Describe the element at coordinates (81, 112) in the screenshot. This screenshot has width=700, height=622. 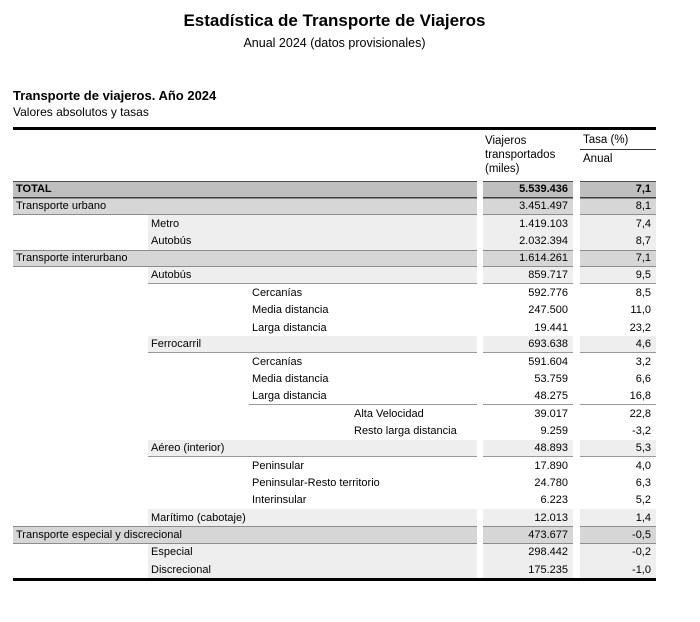
I see `section-subtitle: Valores absolutos y tasas` at that location.